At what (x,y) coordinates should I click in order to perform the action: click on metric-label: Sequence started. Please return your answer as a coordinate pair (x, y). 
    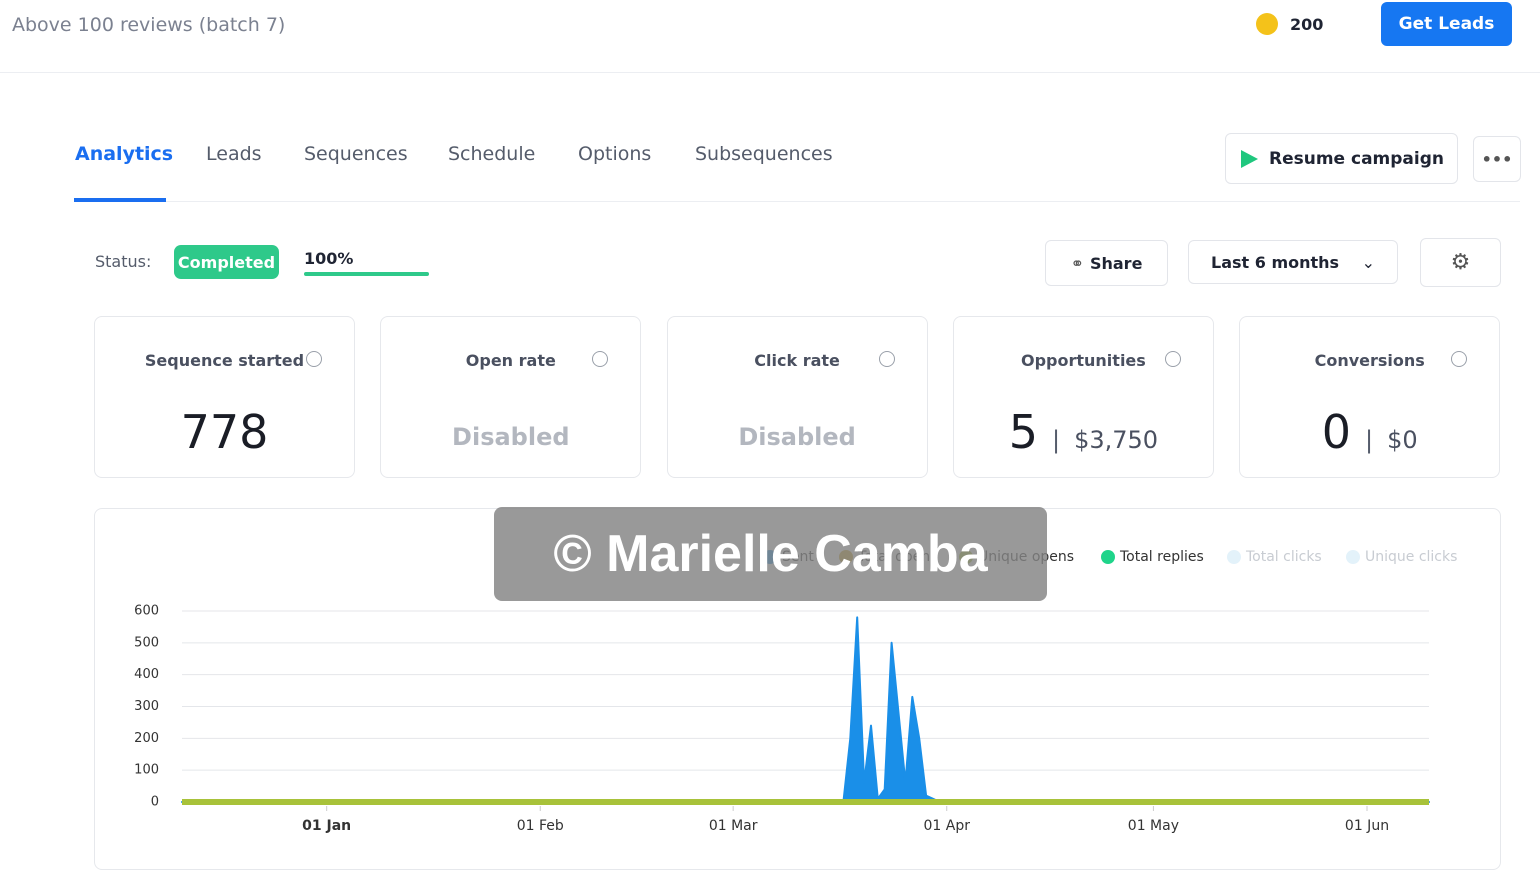
    Looking at the image, I should click on (224, 360).